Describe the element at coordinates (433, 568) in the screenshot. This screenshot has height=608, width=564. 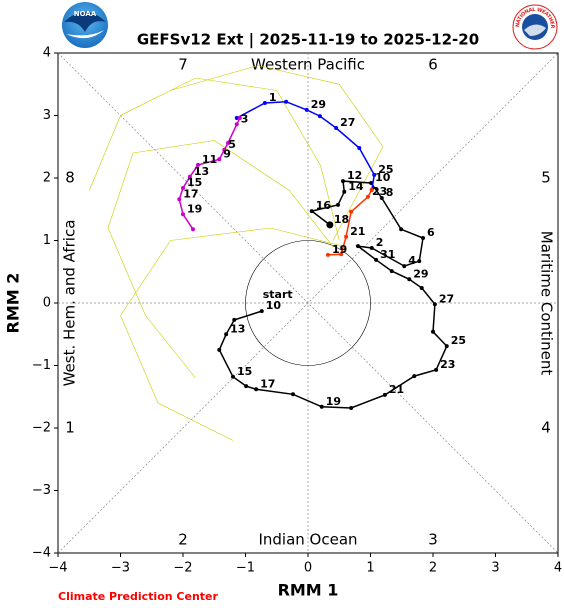
I see `x-tick-label: 2` at that location.